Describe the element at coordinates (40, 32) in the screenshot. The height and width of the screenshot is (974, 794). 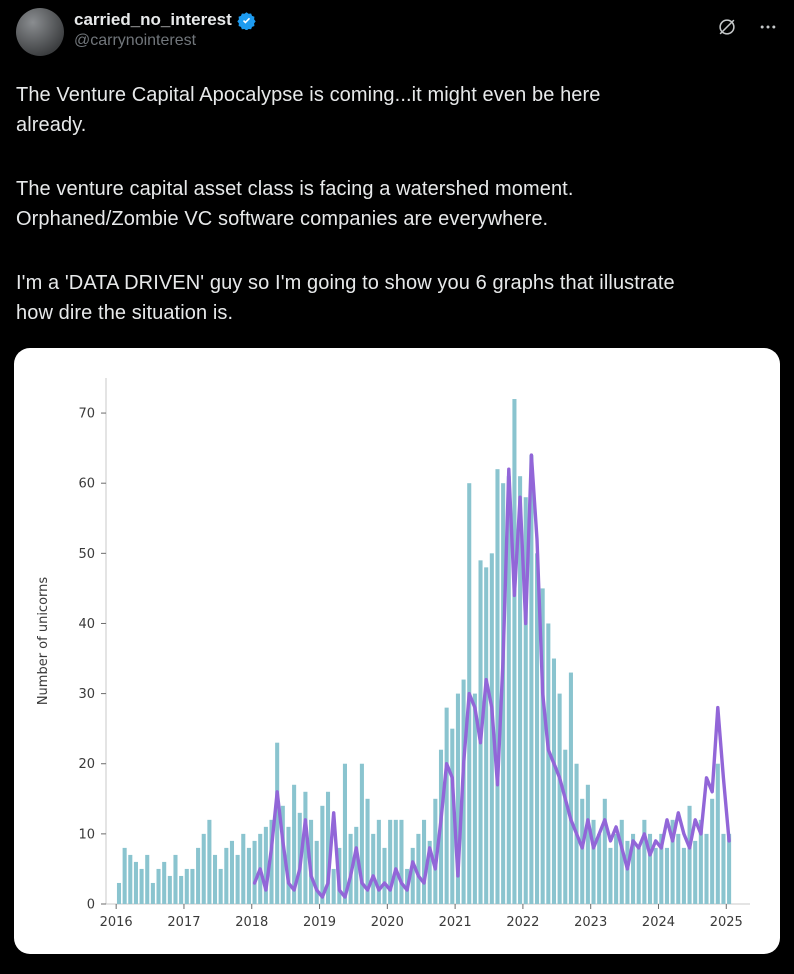
I see `avatar` at that location.